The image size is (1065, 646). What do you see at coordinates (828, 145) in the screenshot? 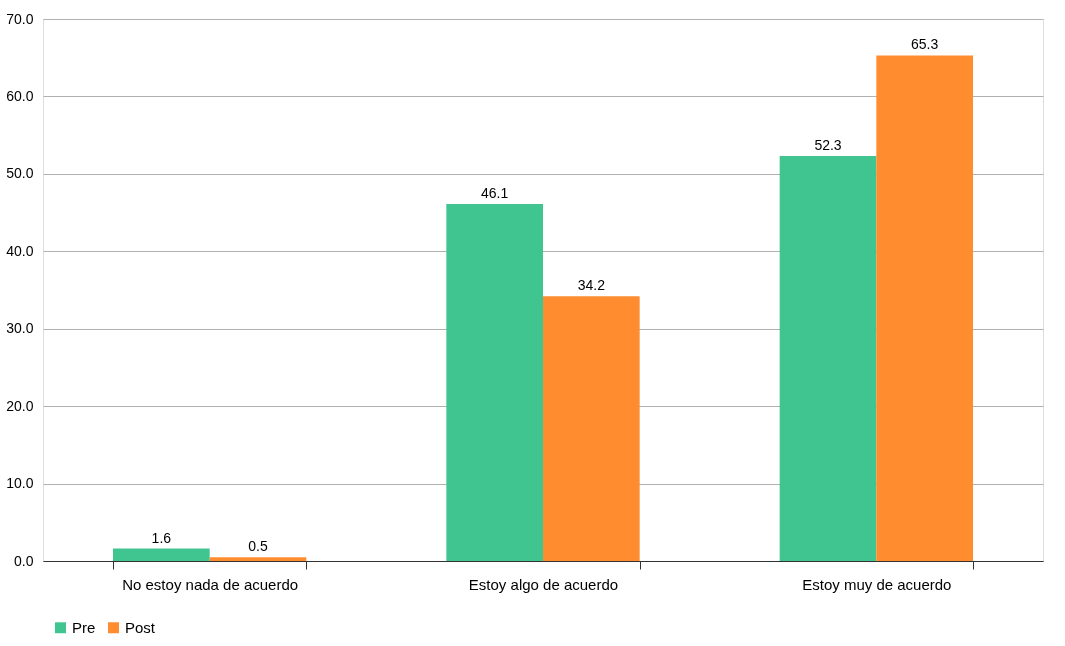
I see `data-label: 52.3` at bounding box center [828, 145].